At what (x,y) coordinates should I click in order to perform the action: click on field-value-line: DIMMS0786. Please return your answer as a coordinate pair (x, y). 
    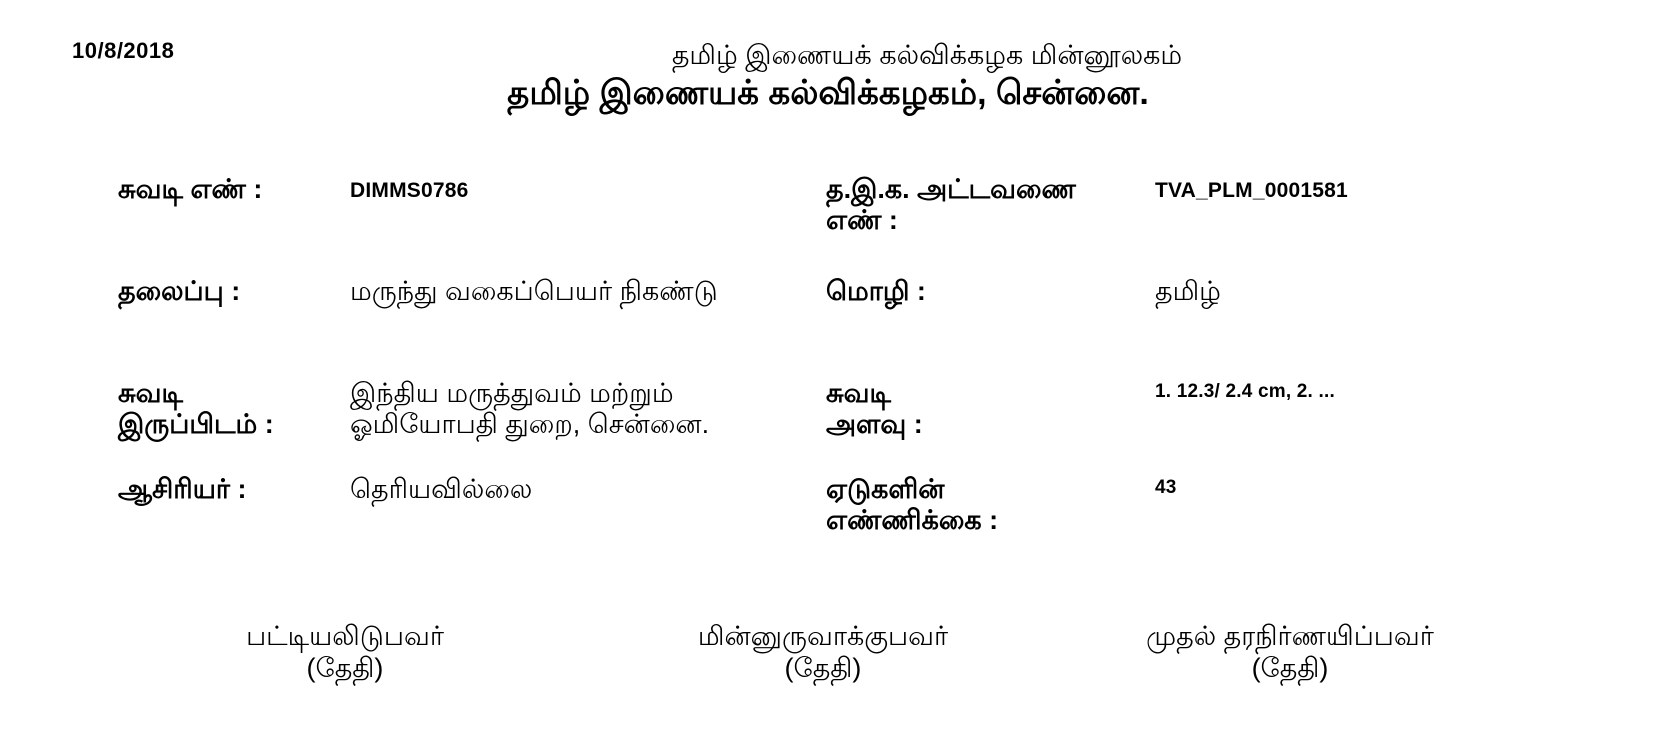
    Looking at the image, I should click on (409, 190).